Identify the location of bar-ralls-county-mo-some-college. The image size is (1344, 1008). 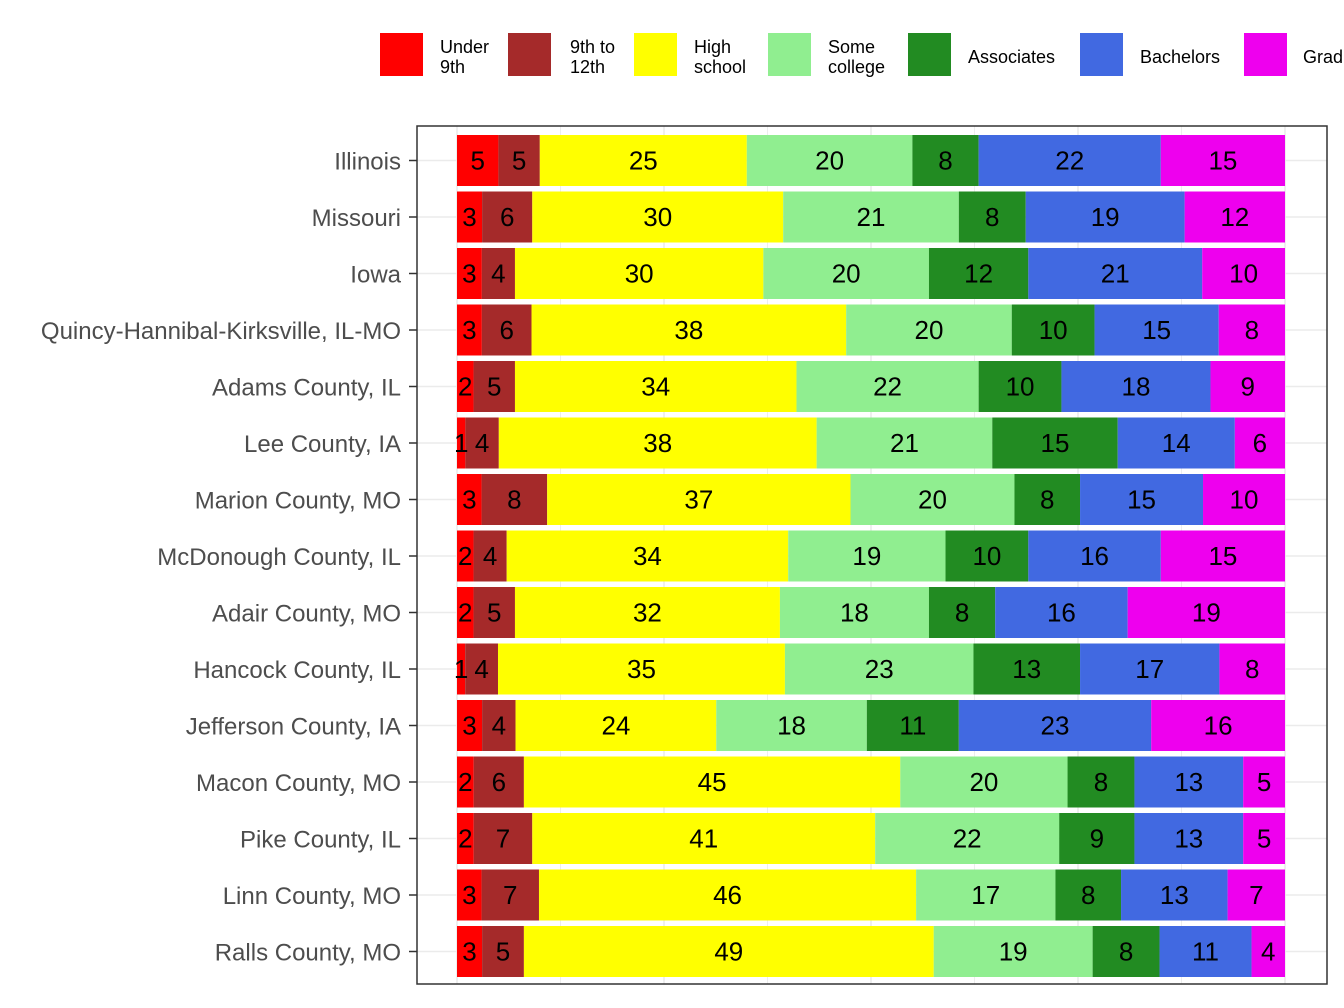
(1013, 951).